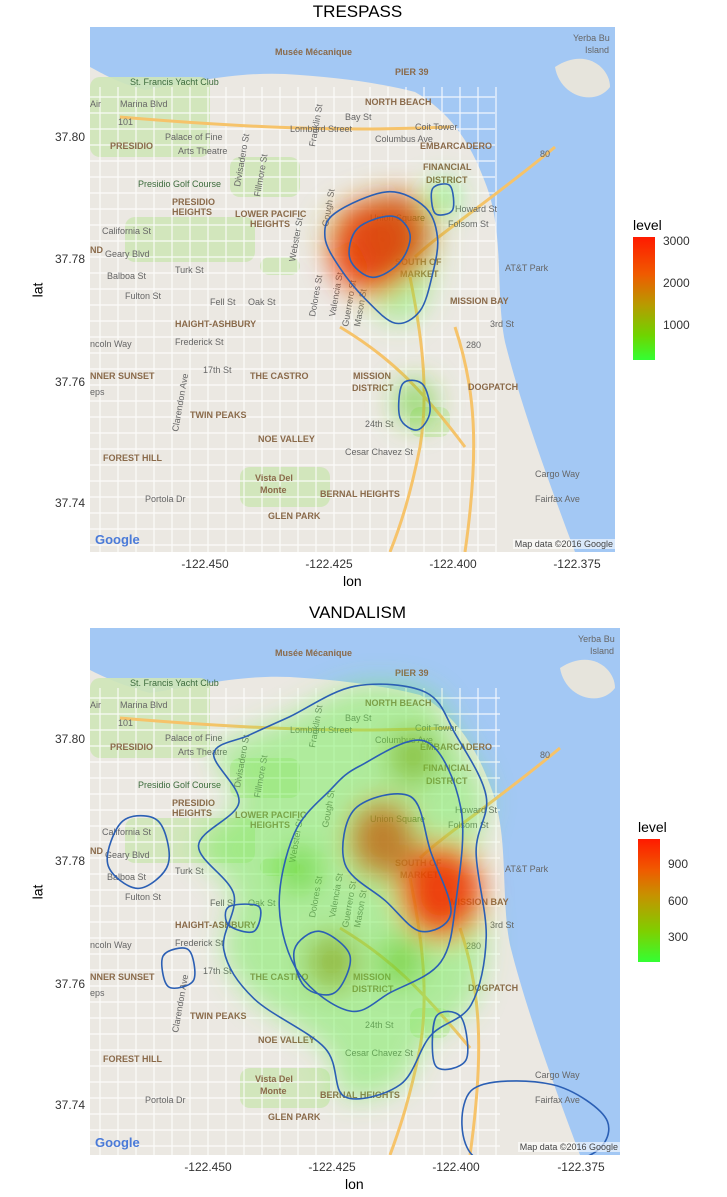 This screenshot has height=1197, width=727. Describe the element at coordinates (313, 653) in the screenshot. I see `map-label-musee: Musée Mécanique` at that location.